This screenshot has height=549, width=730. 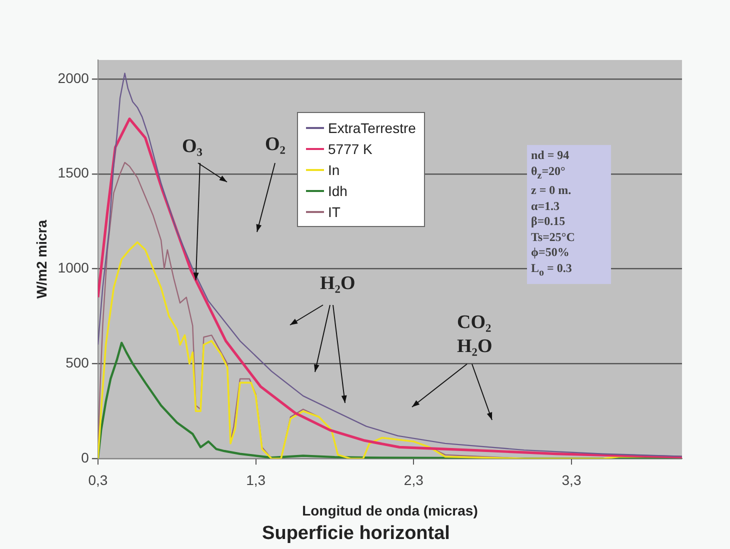 What do you see at coordinates (546, 206) in the screenshot?
I see `annotation: α=1.3` at bounding box center [546, 206].